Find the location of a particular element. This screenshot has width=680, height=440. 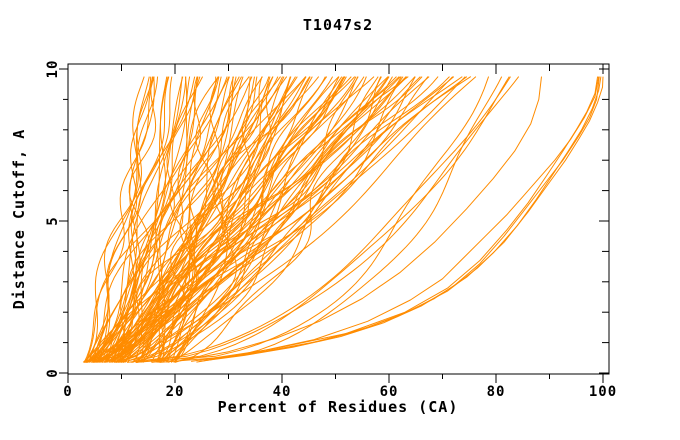

y-axis-label: Distance Cutoff, A is located at coordinates (19, 219).